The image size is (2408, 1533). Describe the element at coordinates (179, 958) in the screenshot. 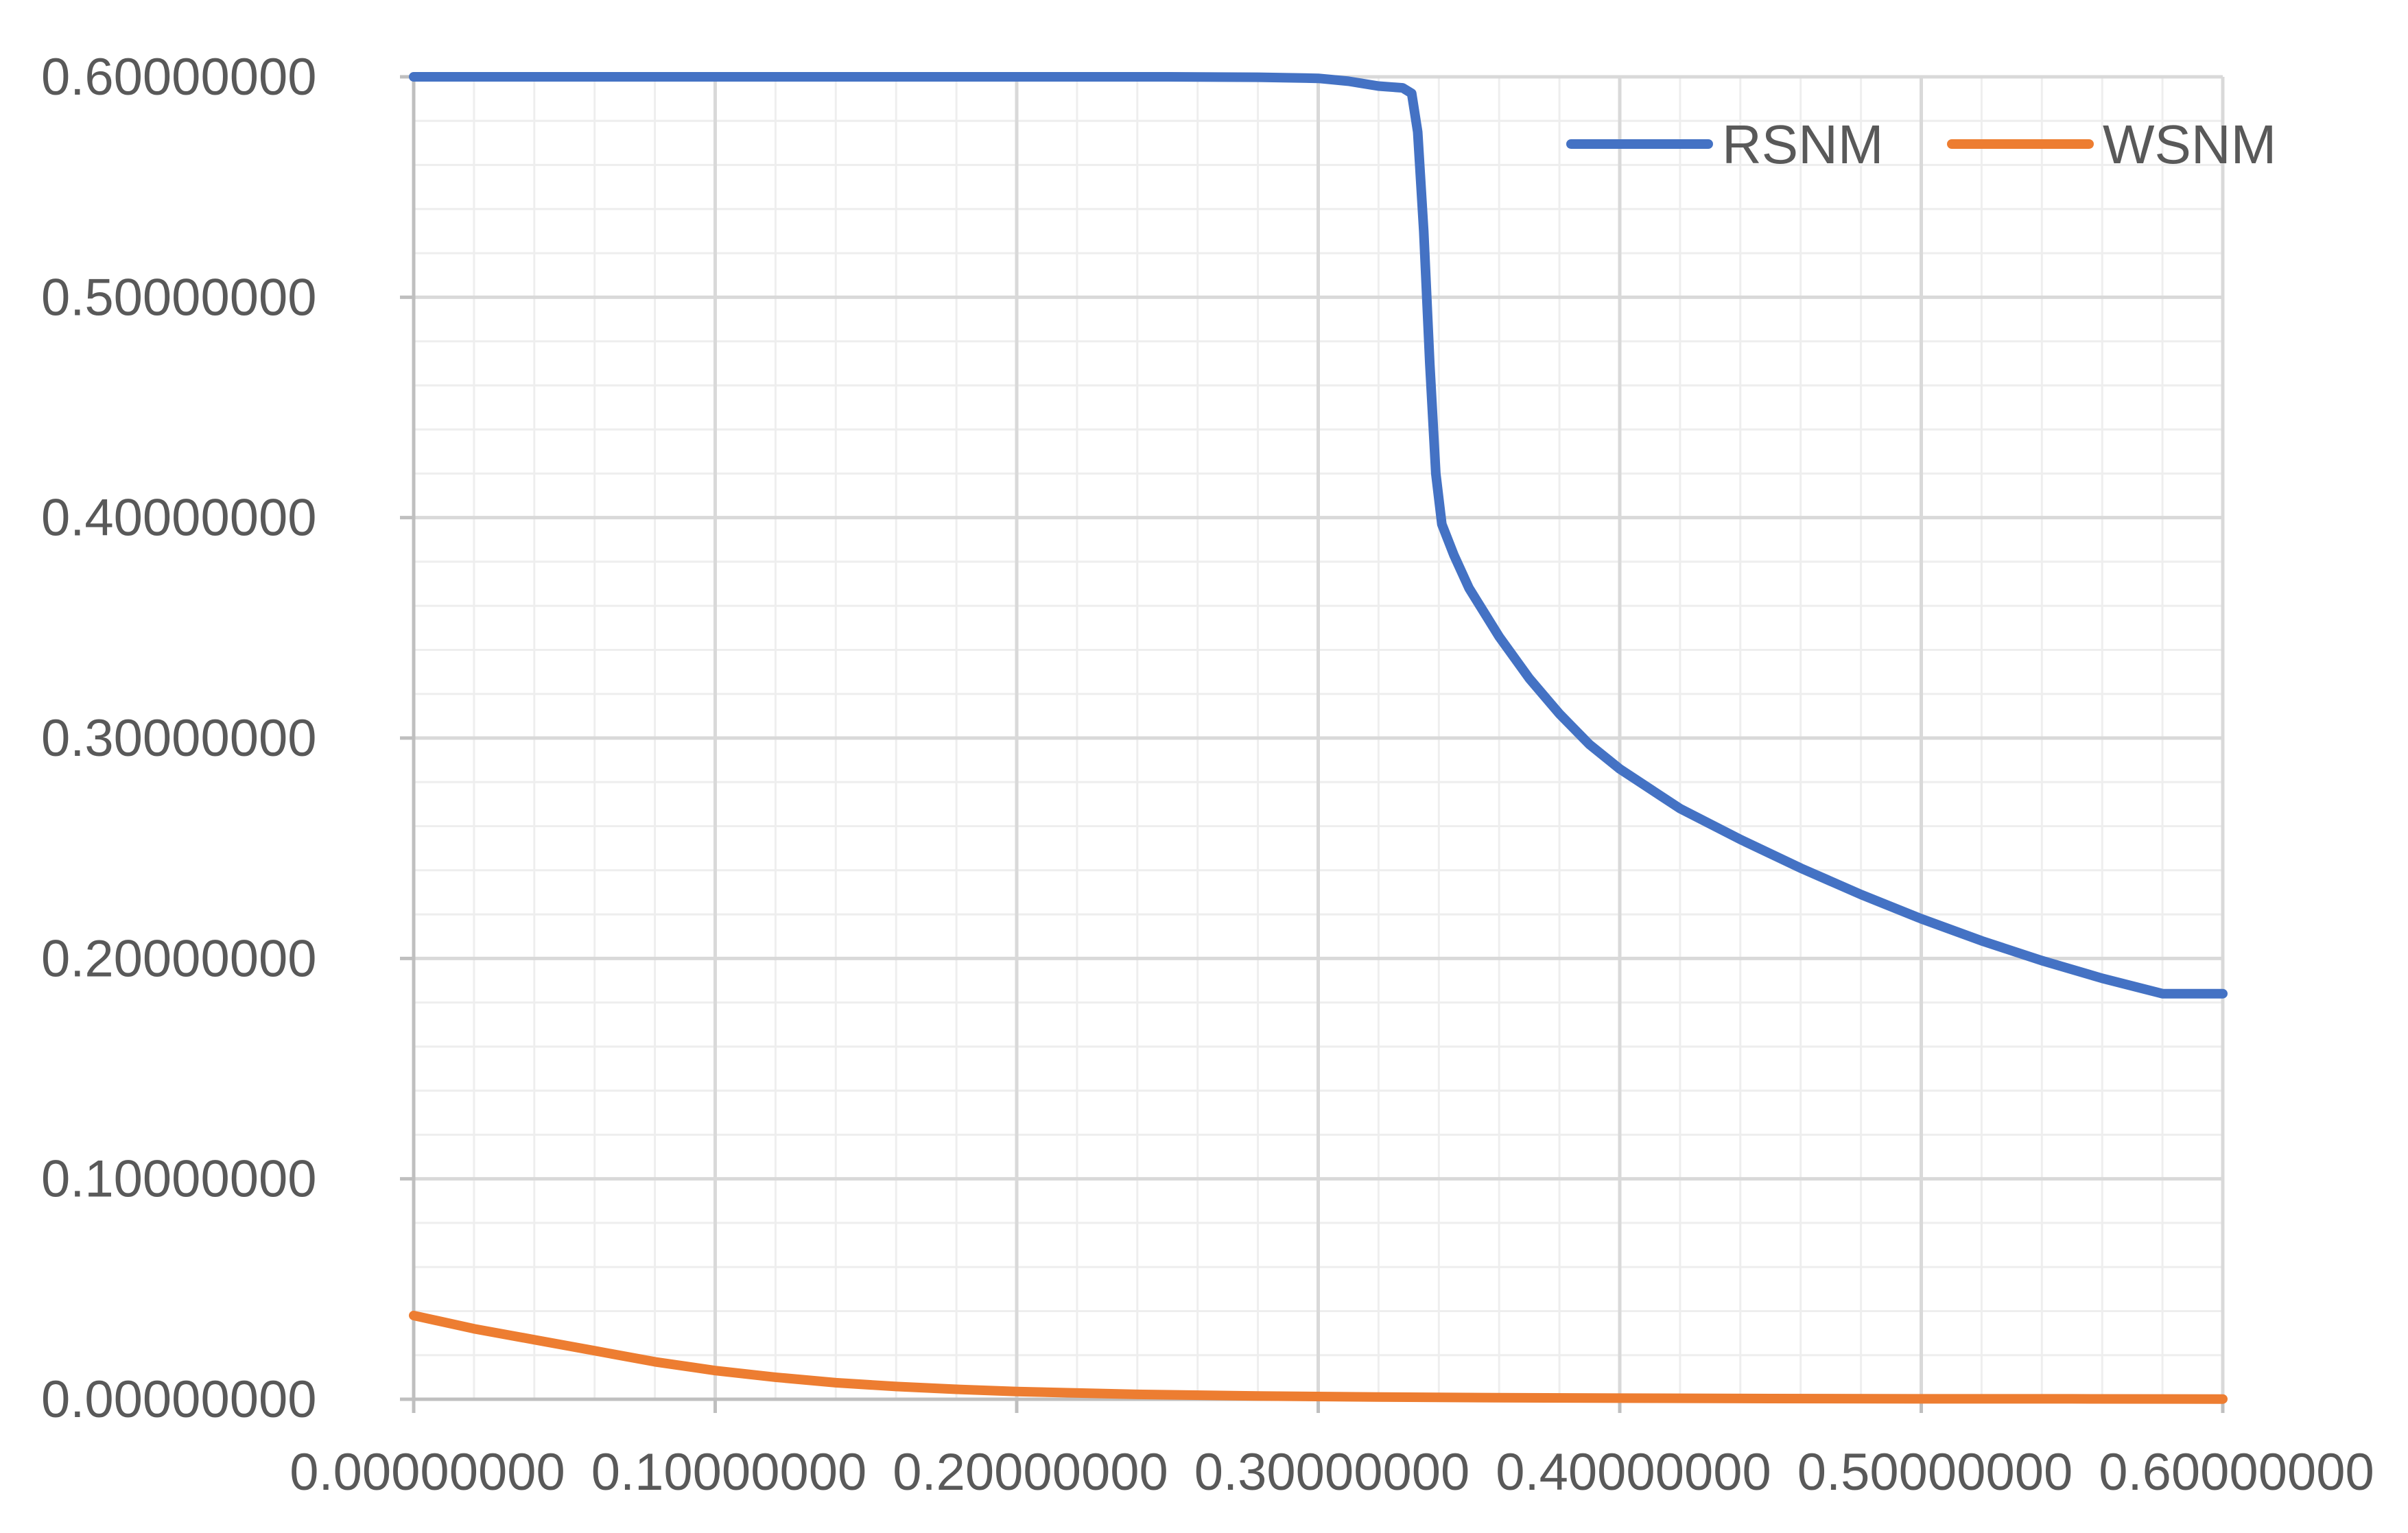

I see `y-tick-label: 0.20000000` at that location.